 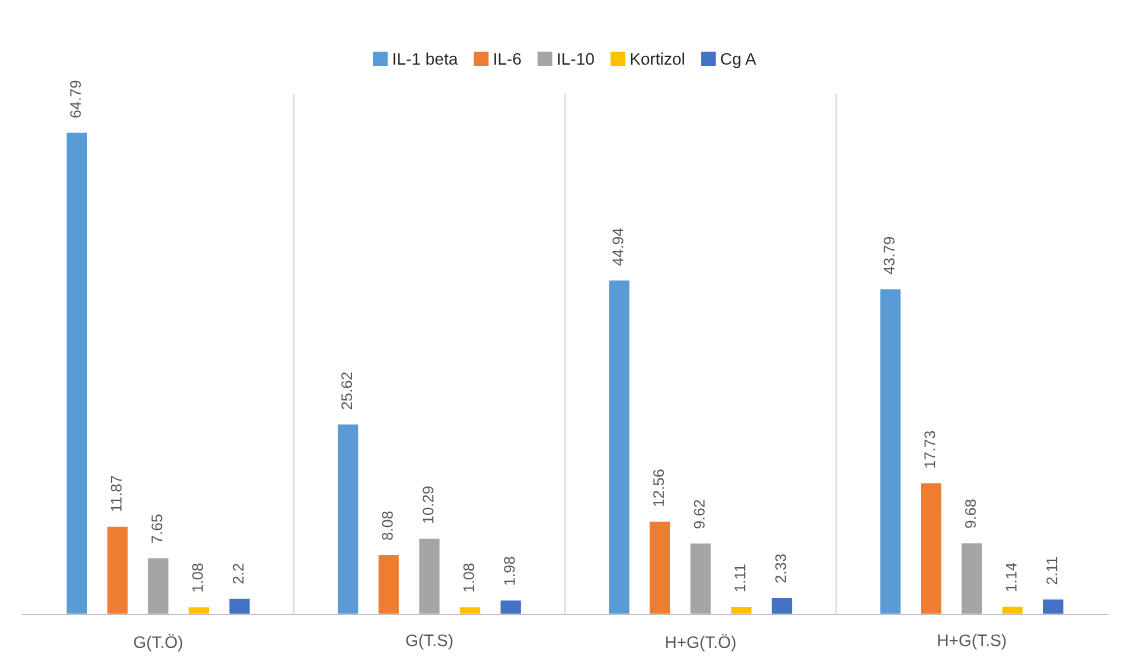 I want to click on x-tick-label: G(T.Ö), so click(x=158, y=643).